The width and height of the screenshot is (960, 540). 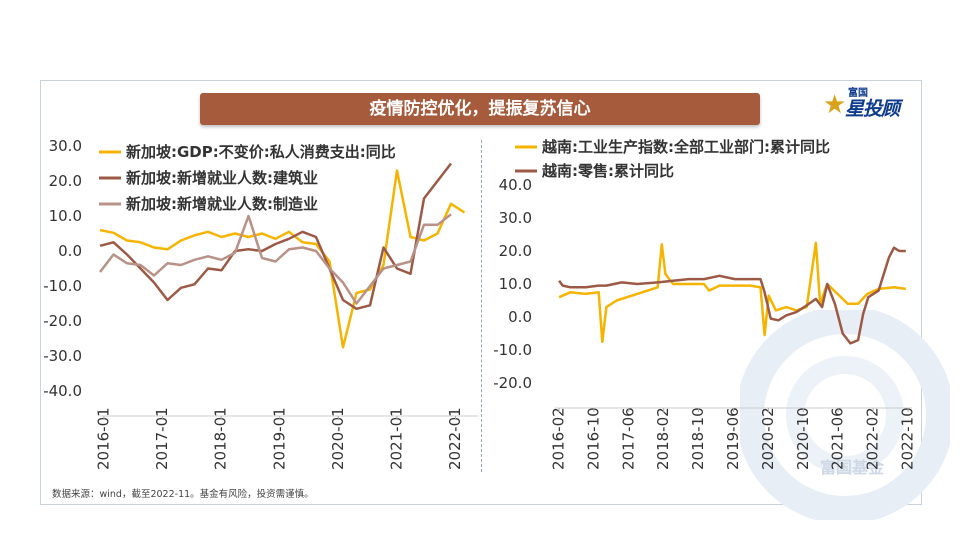 I want to click on watermark-text: 富国基金, so click(x=852, y=467).